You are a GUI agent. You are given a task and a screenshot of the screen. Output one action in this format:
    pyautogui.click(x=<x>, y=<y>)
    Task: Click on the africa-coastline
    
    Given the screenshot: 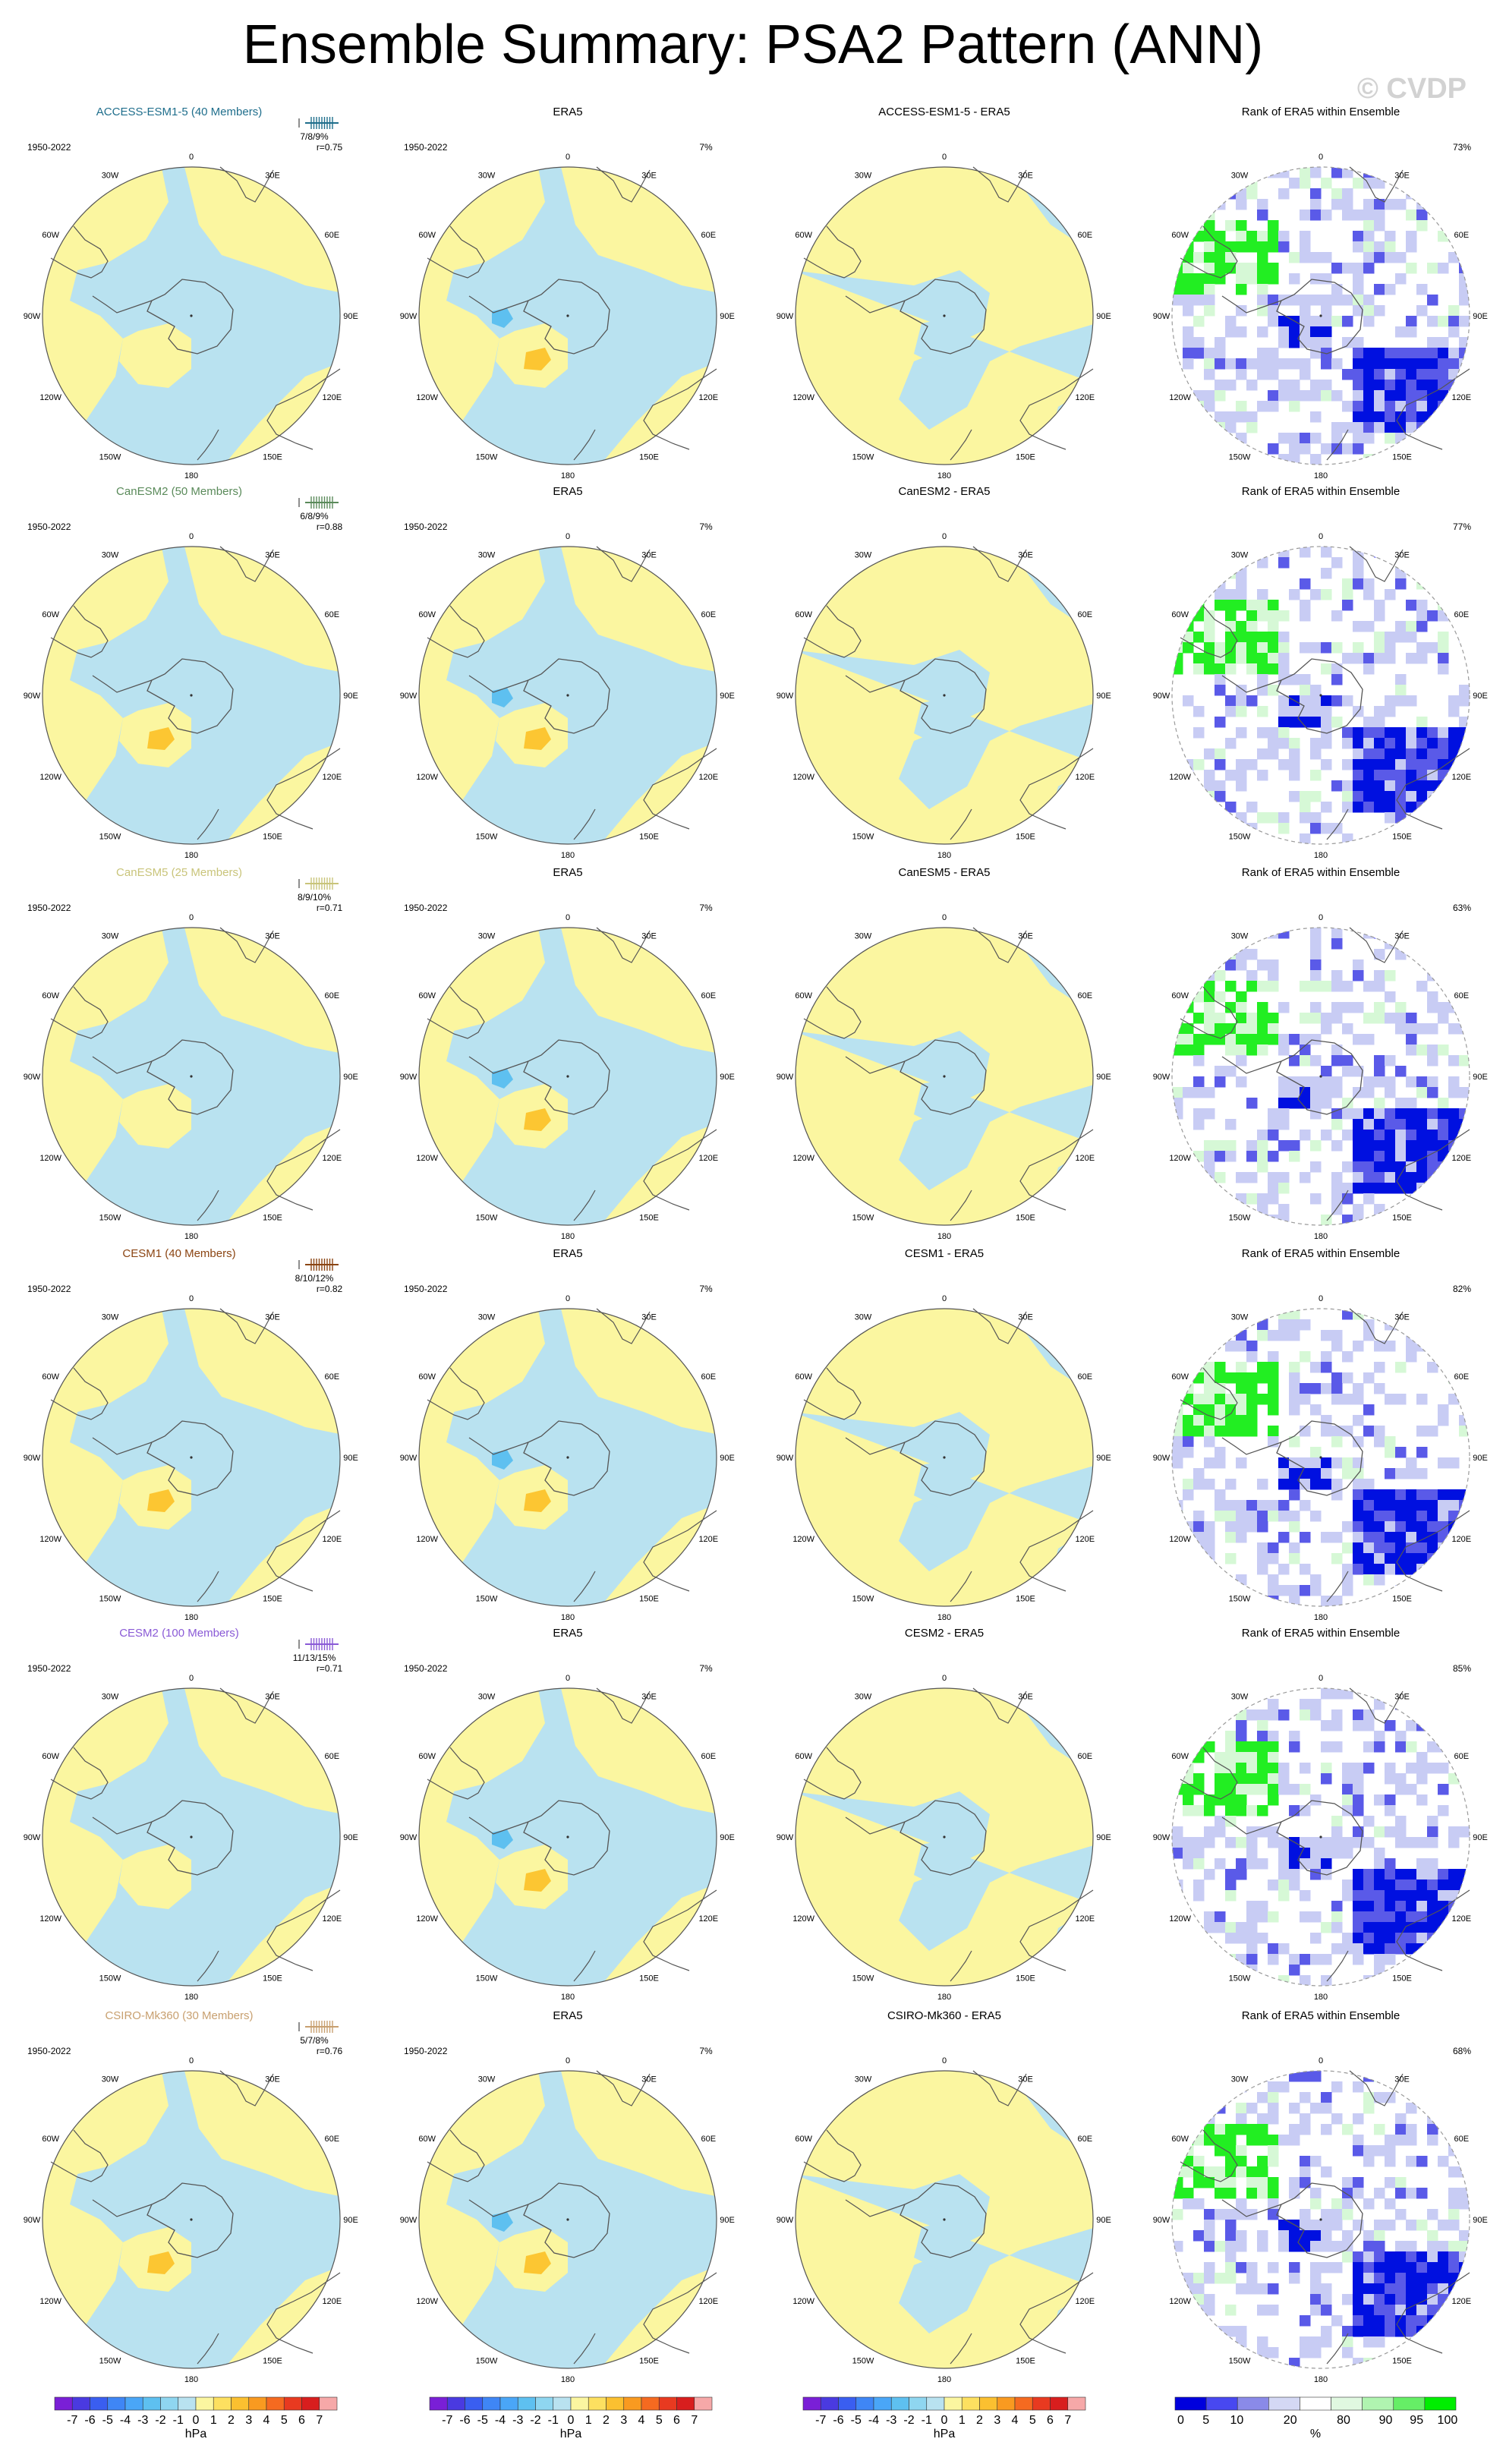 What is the action you would take?
    pyautogui.click(x=1376, y=1706)
    